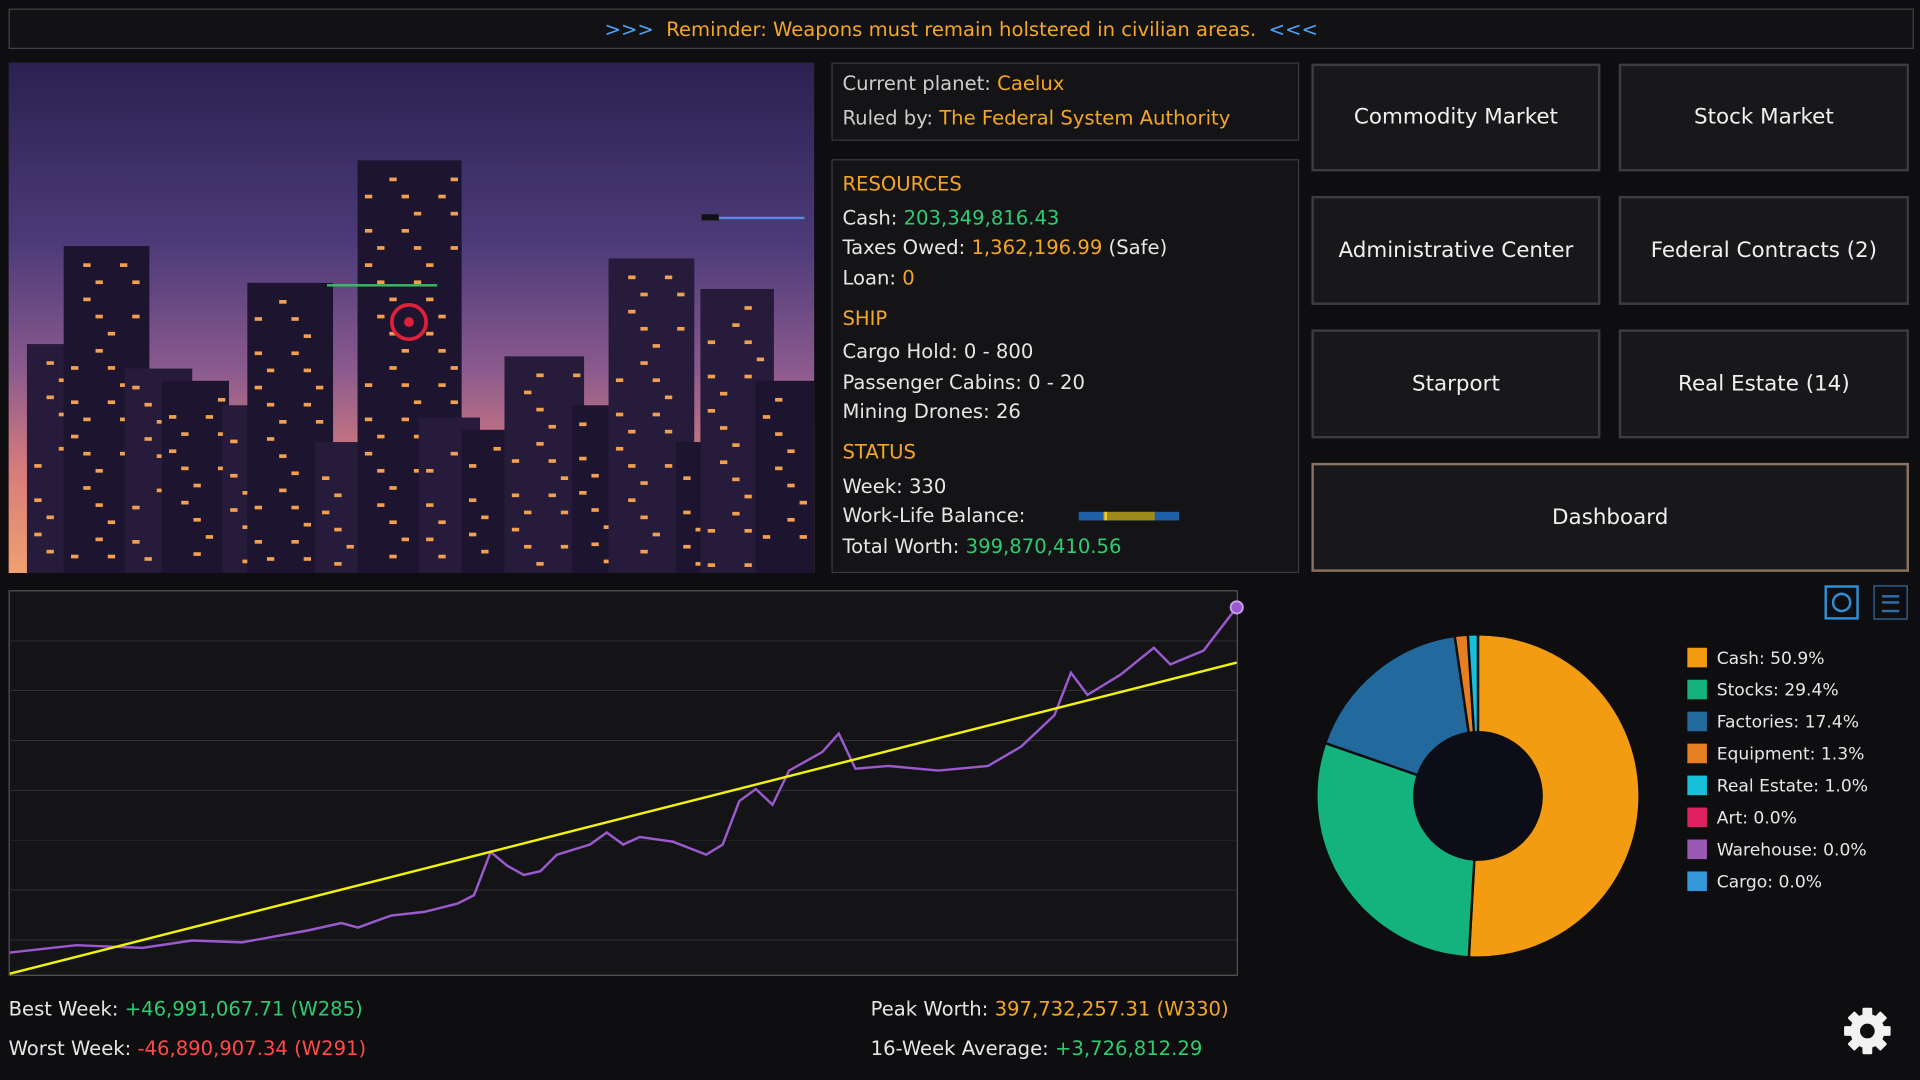 The height and width of the screenshot is (1080, 1920). I want to click on label: Best Week:, so click(63, 1009).